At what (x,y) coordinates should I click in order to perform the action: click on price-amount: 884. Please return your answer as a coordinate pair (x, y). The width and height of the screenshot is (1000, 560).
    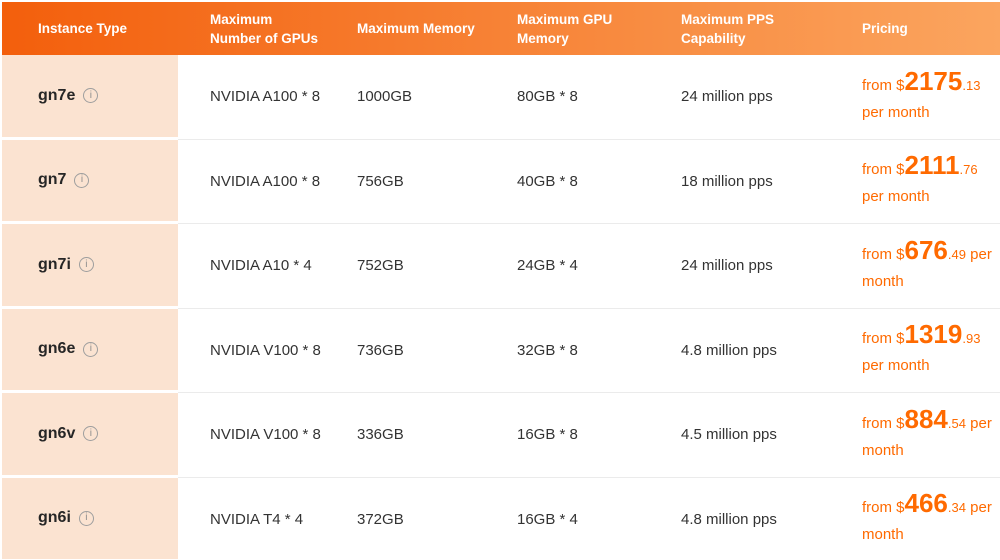
    Looking at the image, I should click on (926, 418).